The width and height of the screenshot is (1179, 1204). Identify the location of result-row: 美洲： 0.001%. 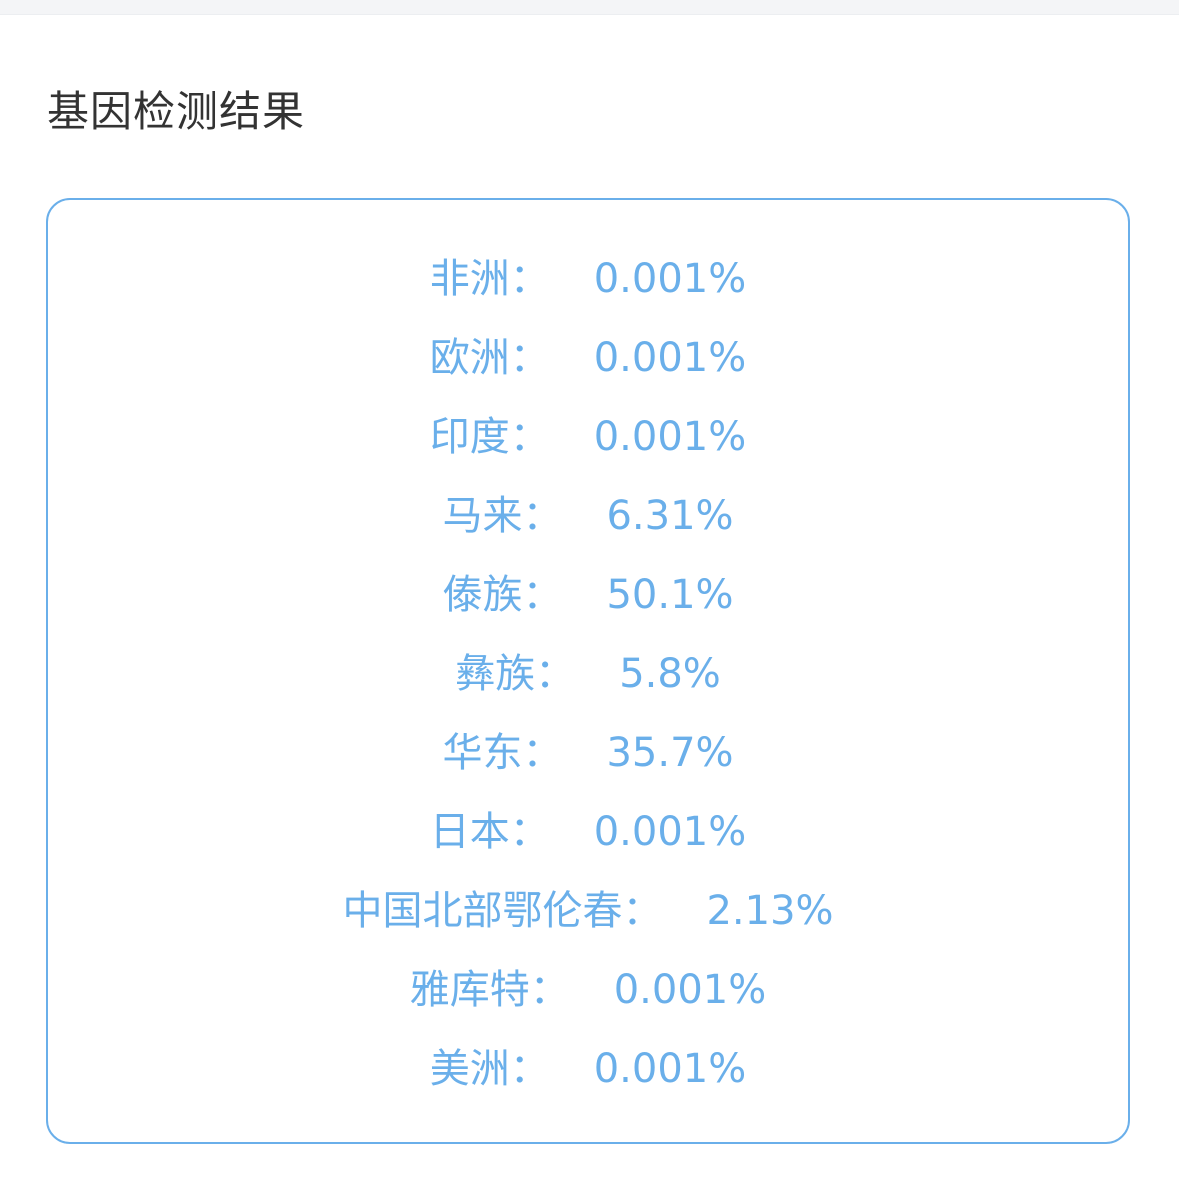
(588, 1075).